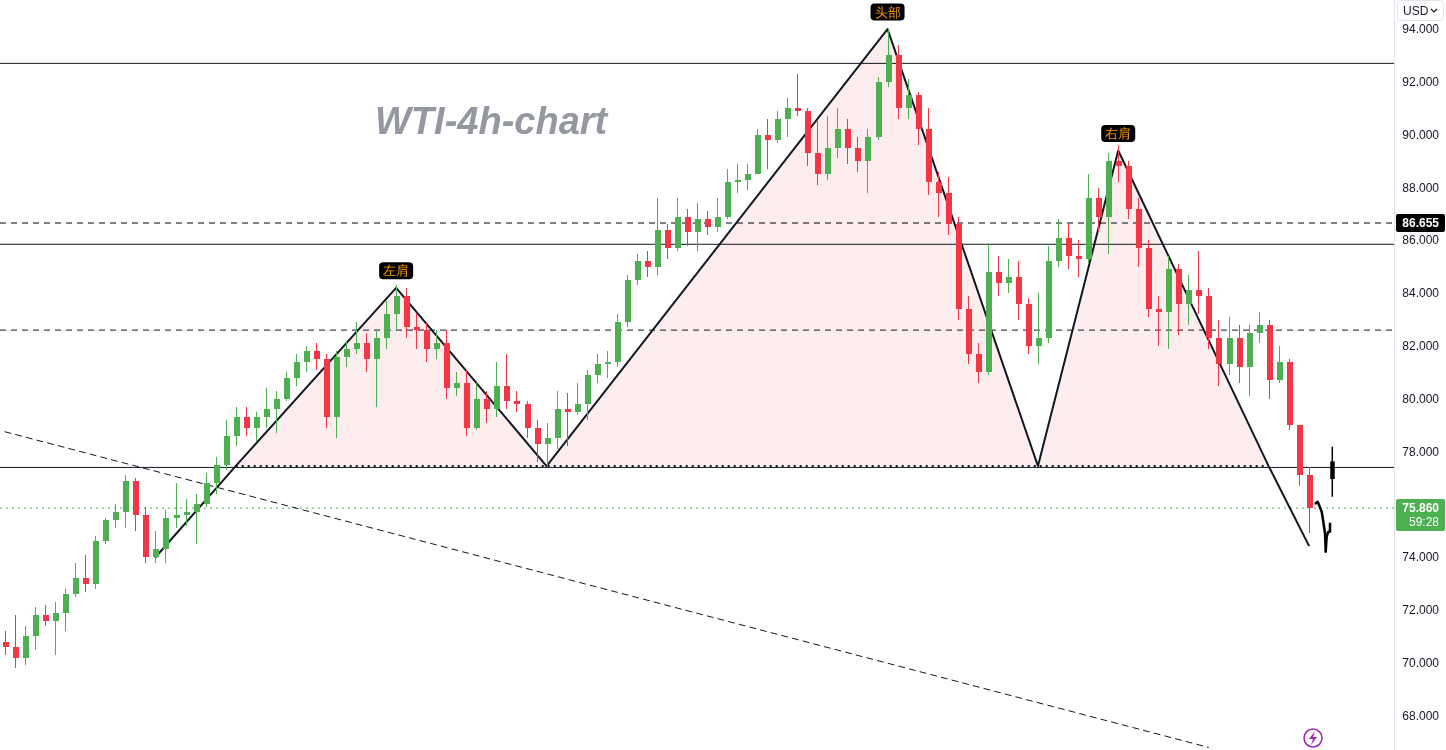  Describe the element at coordinates (887, 12) in the screenshot. I see `annotation: 头部` at that location.